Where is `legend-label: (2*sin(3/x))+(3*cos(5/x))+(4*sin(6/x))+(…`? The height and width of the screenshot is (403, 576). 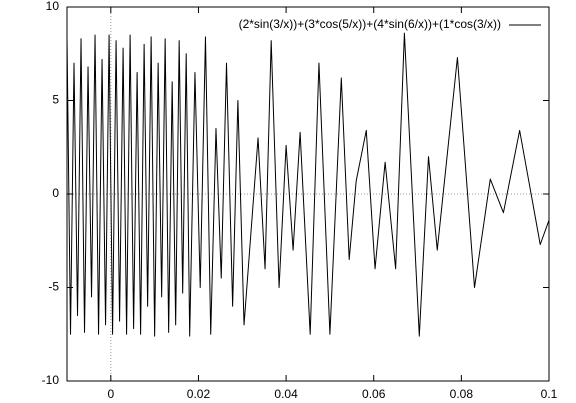
legend-label: (2*sin(3/x))+(3*cos(5/x))+(4*sin(6/x))+(… is located at coordinates (370, 24).